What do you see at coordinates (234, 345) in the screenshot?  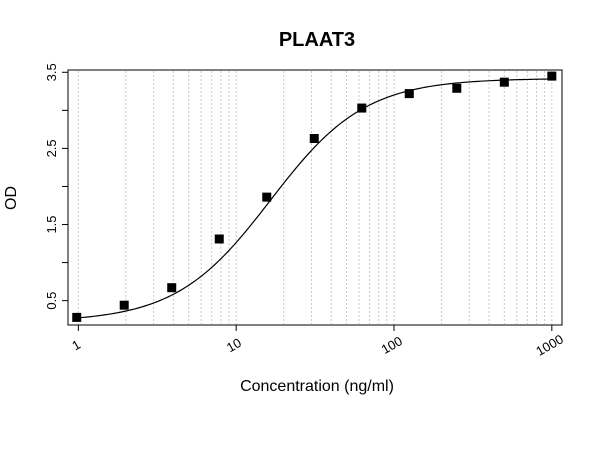 I see `x-tick-label: 10` at bounding box center [234, 345].